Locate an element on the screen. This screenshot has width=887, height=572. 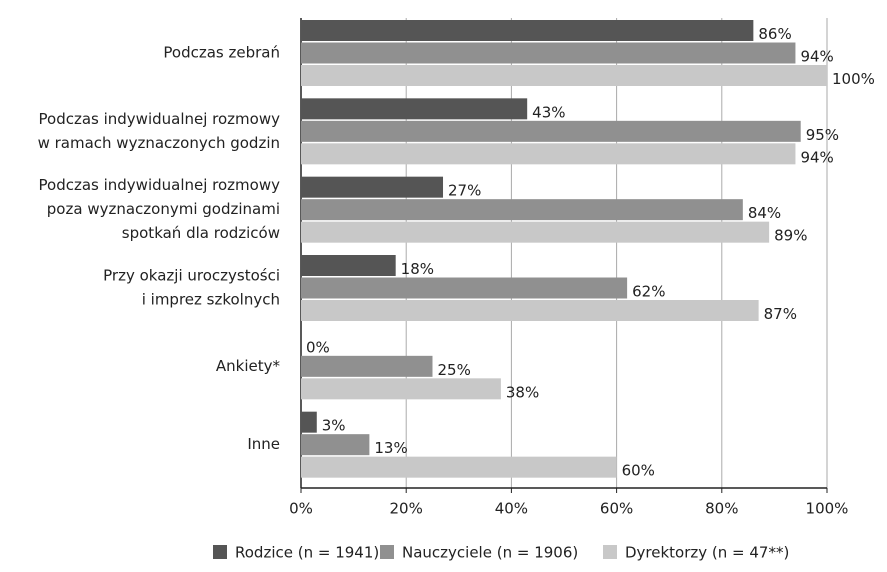
value-label: 86% is located at coordinates (774, 34).